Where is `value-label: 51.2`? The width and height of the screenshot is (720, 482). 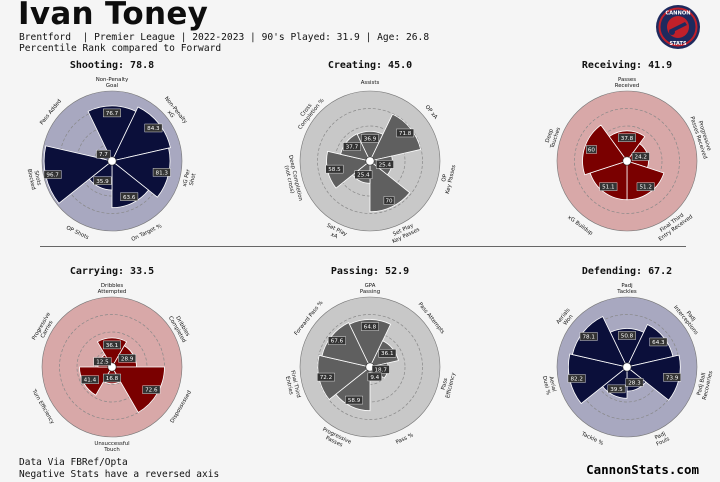 value-label: 51.2 is located at coordinates (645, 188).